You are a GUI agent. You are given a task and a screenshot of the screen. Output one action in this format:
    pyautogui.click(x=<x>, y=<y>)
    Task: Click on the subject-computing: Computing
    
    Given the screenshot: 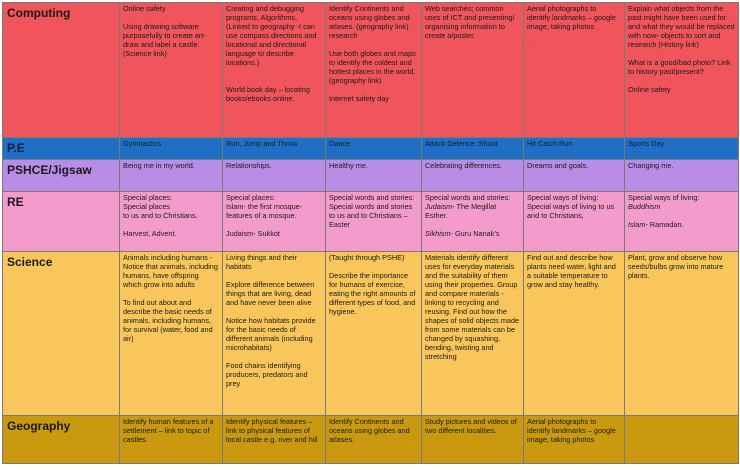 What is the action you would take?
    pyautogui.click(x=61, y=70)
    